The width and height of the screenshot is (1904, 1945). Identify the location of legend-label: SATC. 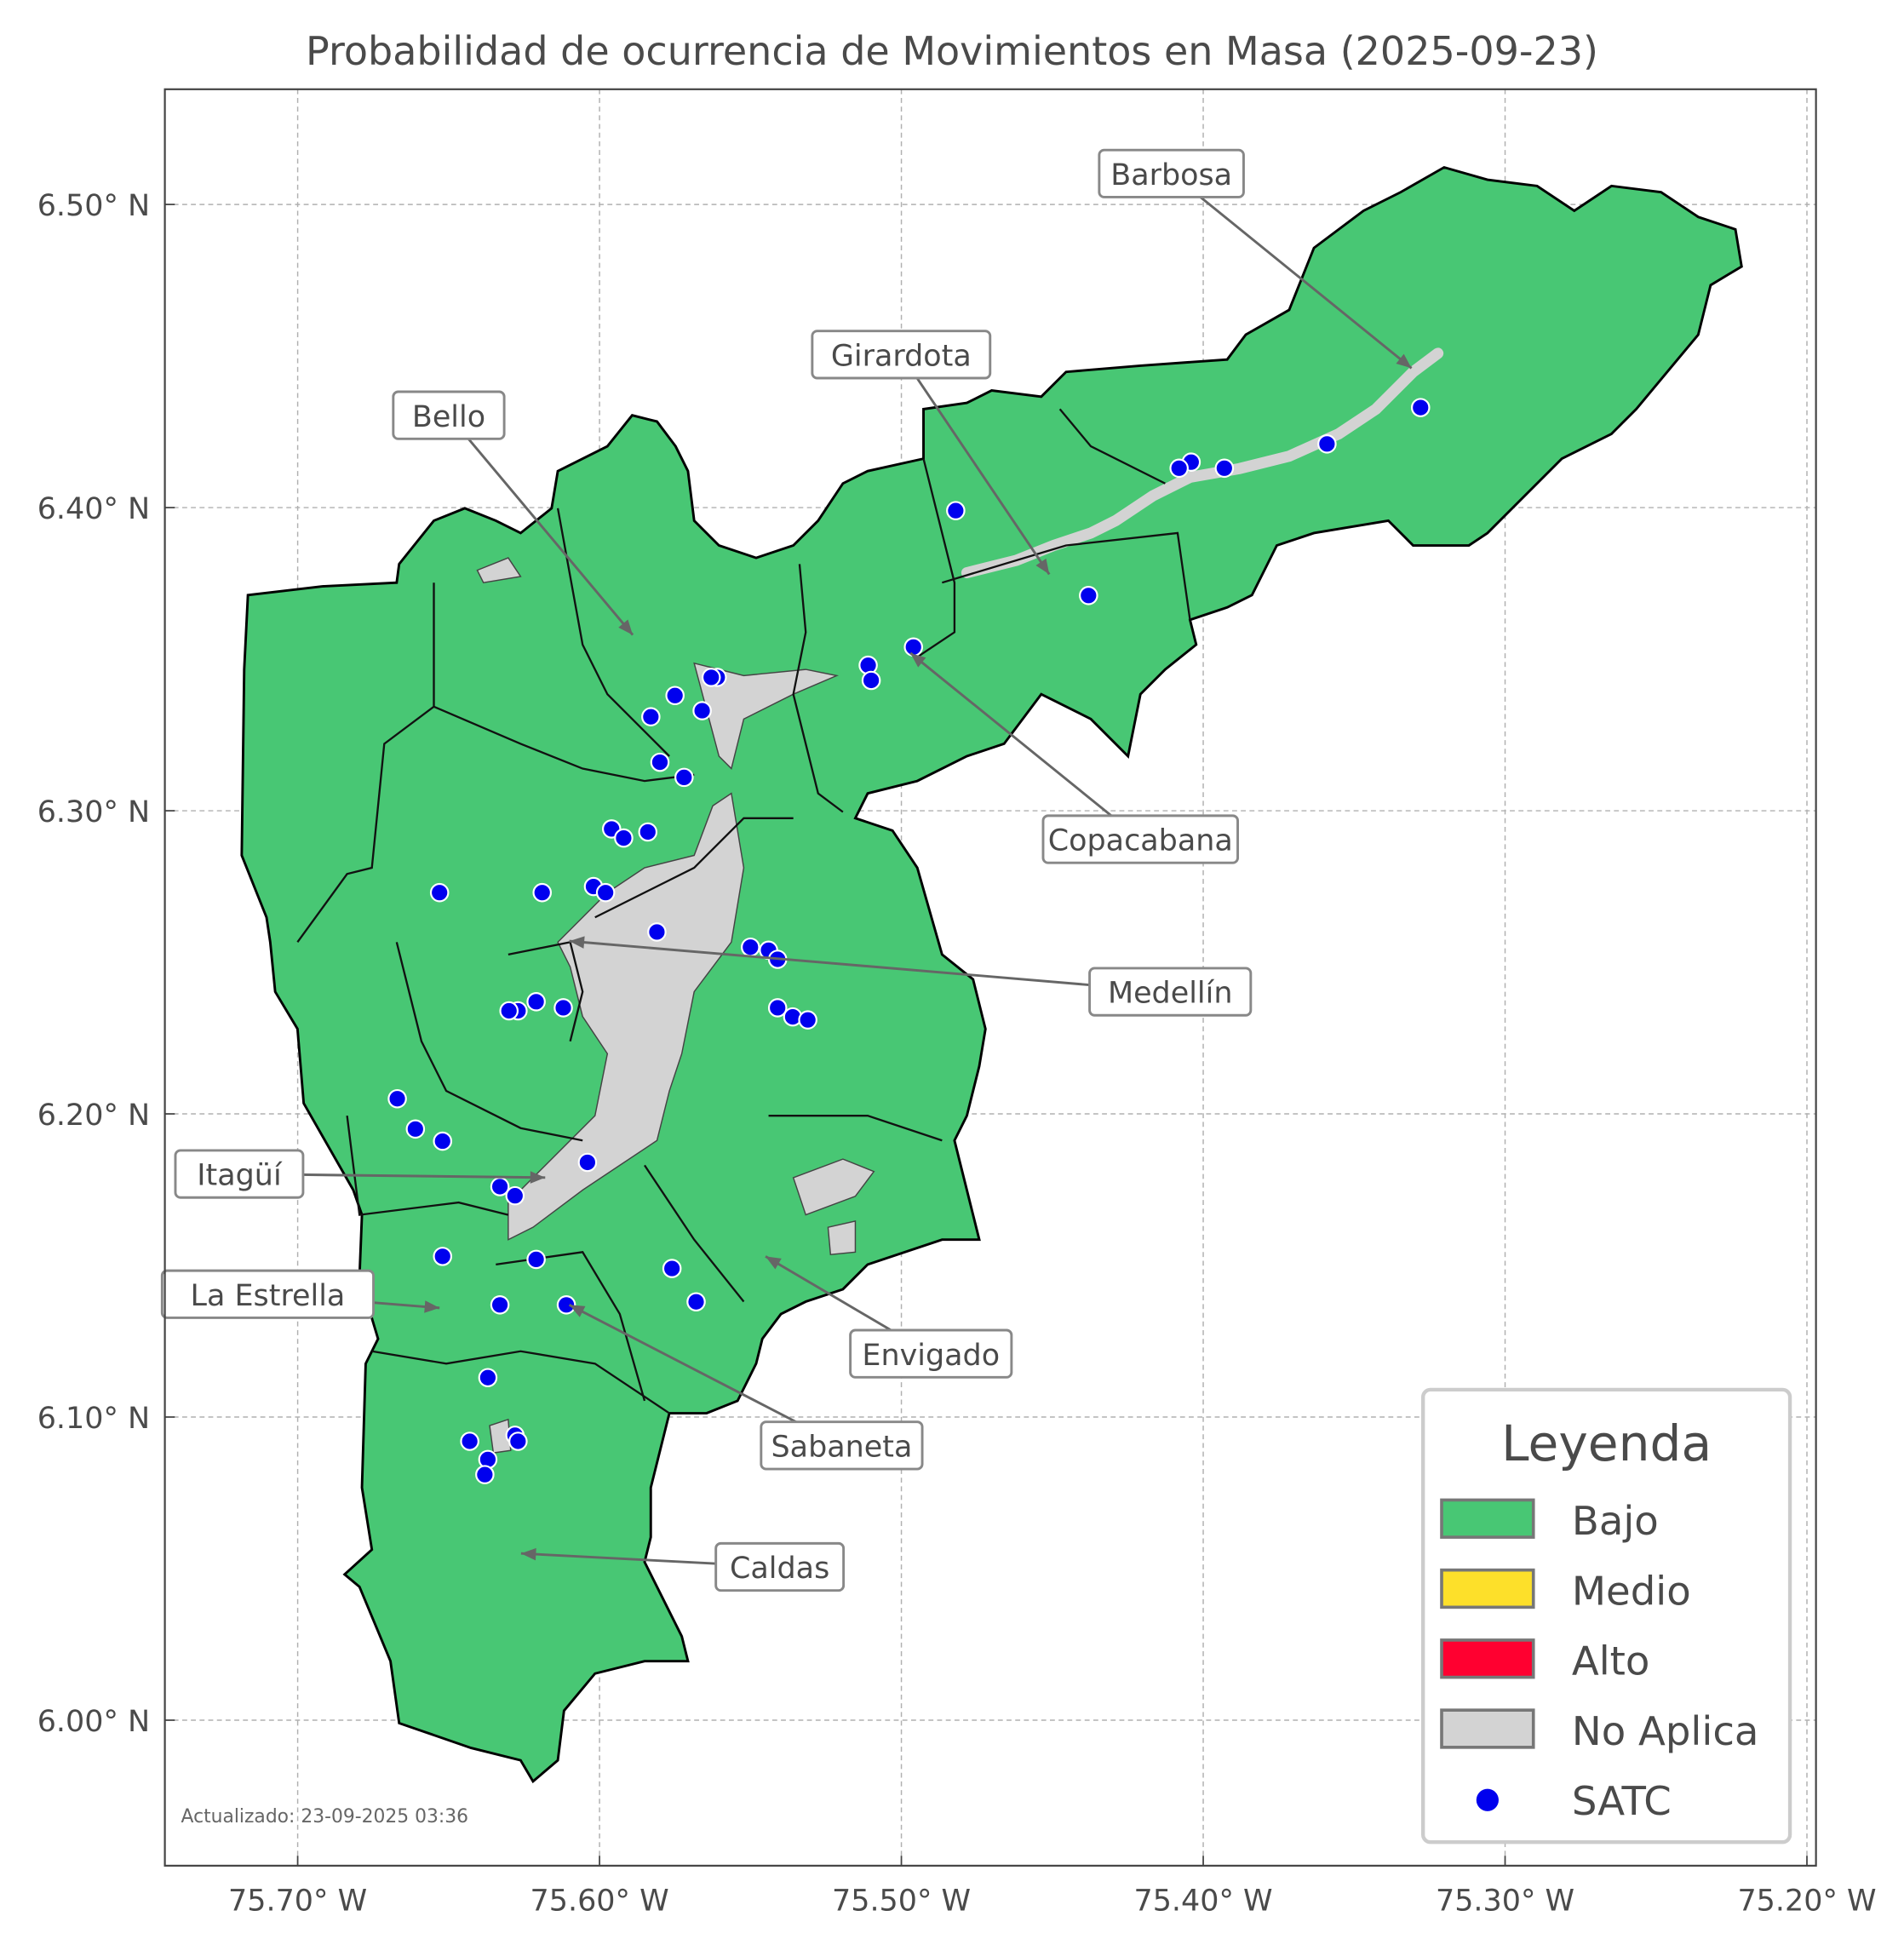
(1622, 1801).